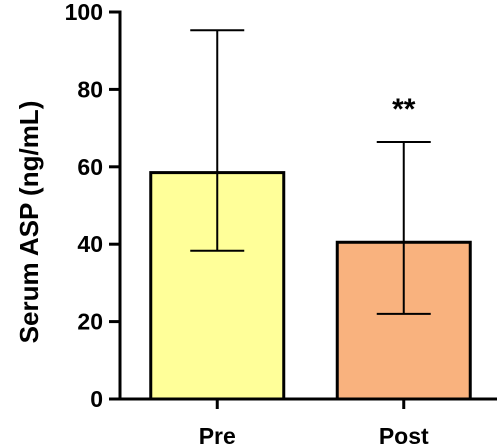 This screenshot has height=448, width=498. What do you see at coordinates (96, 399) in the screenshot?
I see `y-tick-label: 0` at bounding box center [96, 399].